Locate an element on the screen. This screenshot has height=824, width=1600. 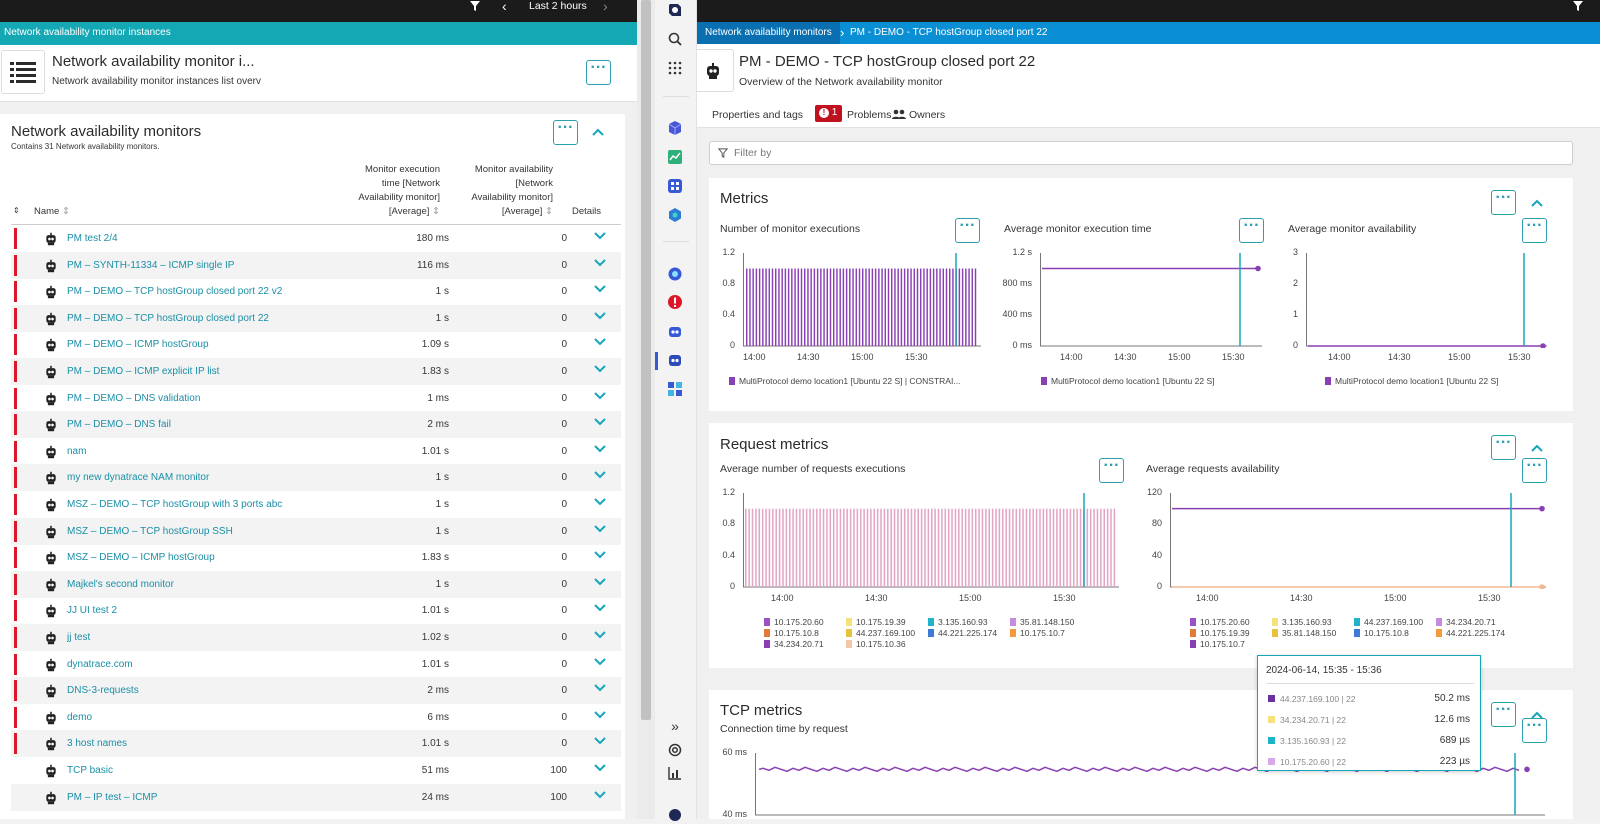
monitor-name-link: PM – DEMO – ICMP hostGroup is located at coordinates (138, 345).